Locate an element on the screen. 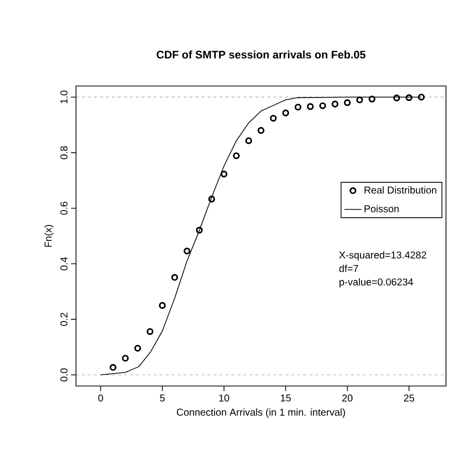 Image resolution: width=464 pixels, height=466 pixels. annotation: X-squared=13.4282 is located at coordinates (382, 255).